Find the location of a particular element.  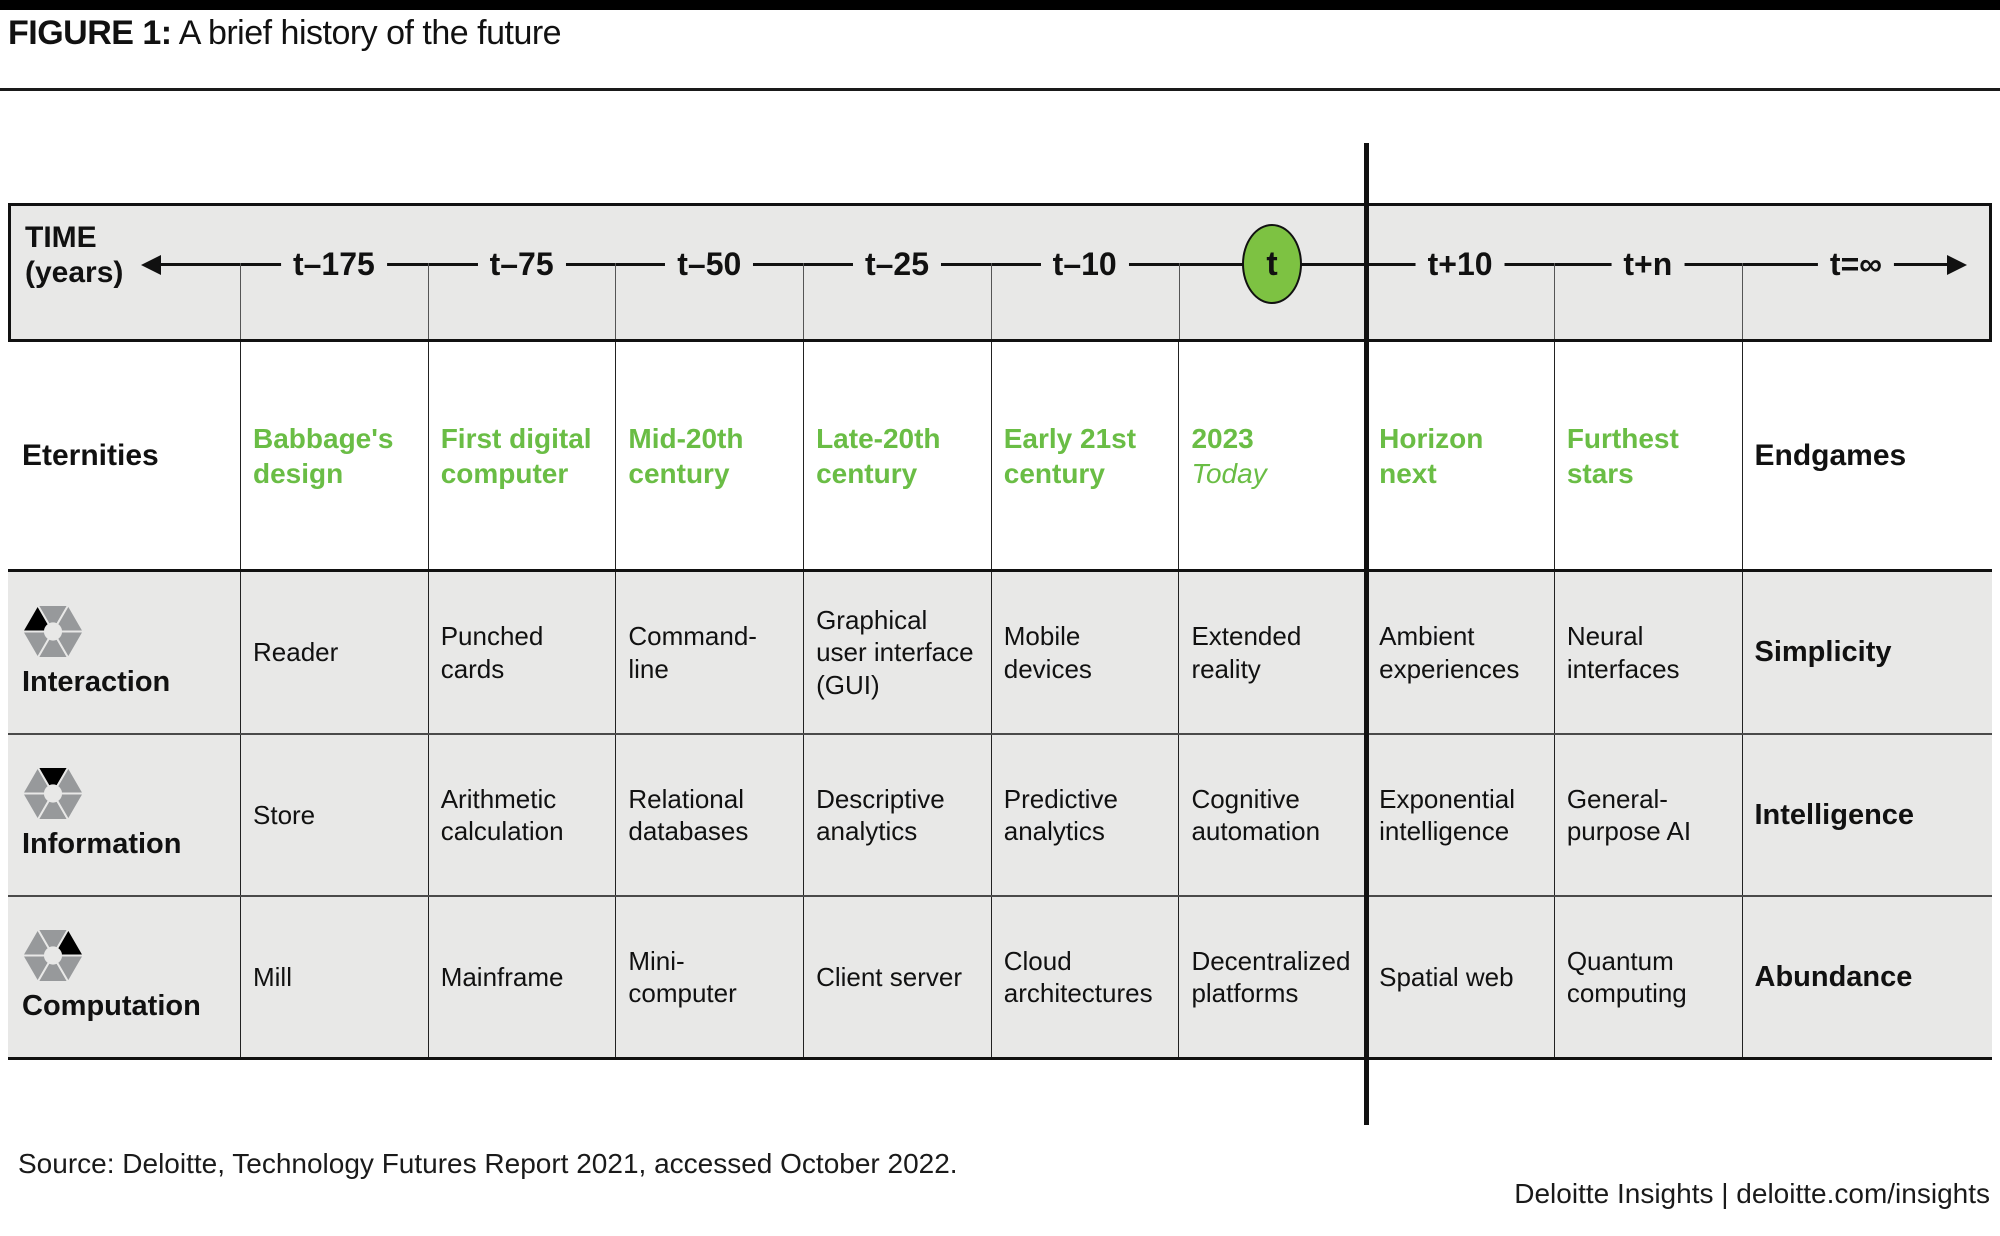

table-cell: General-purpose AI is located at coordinates (1647, 815).